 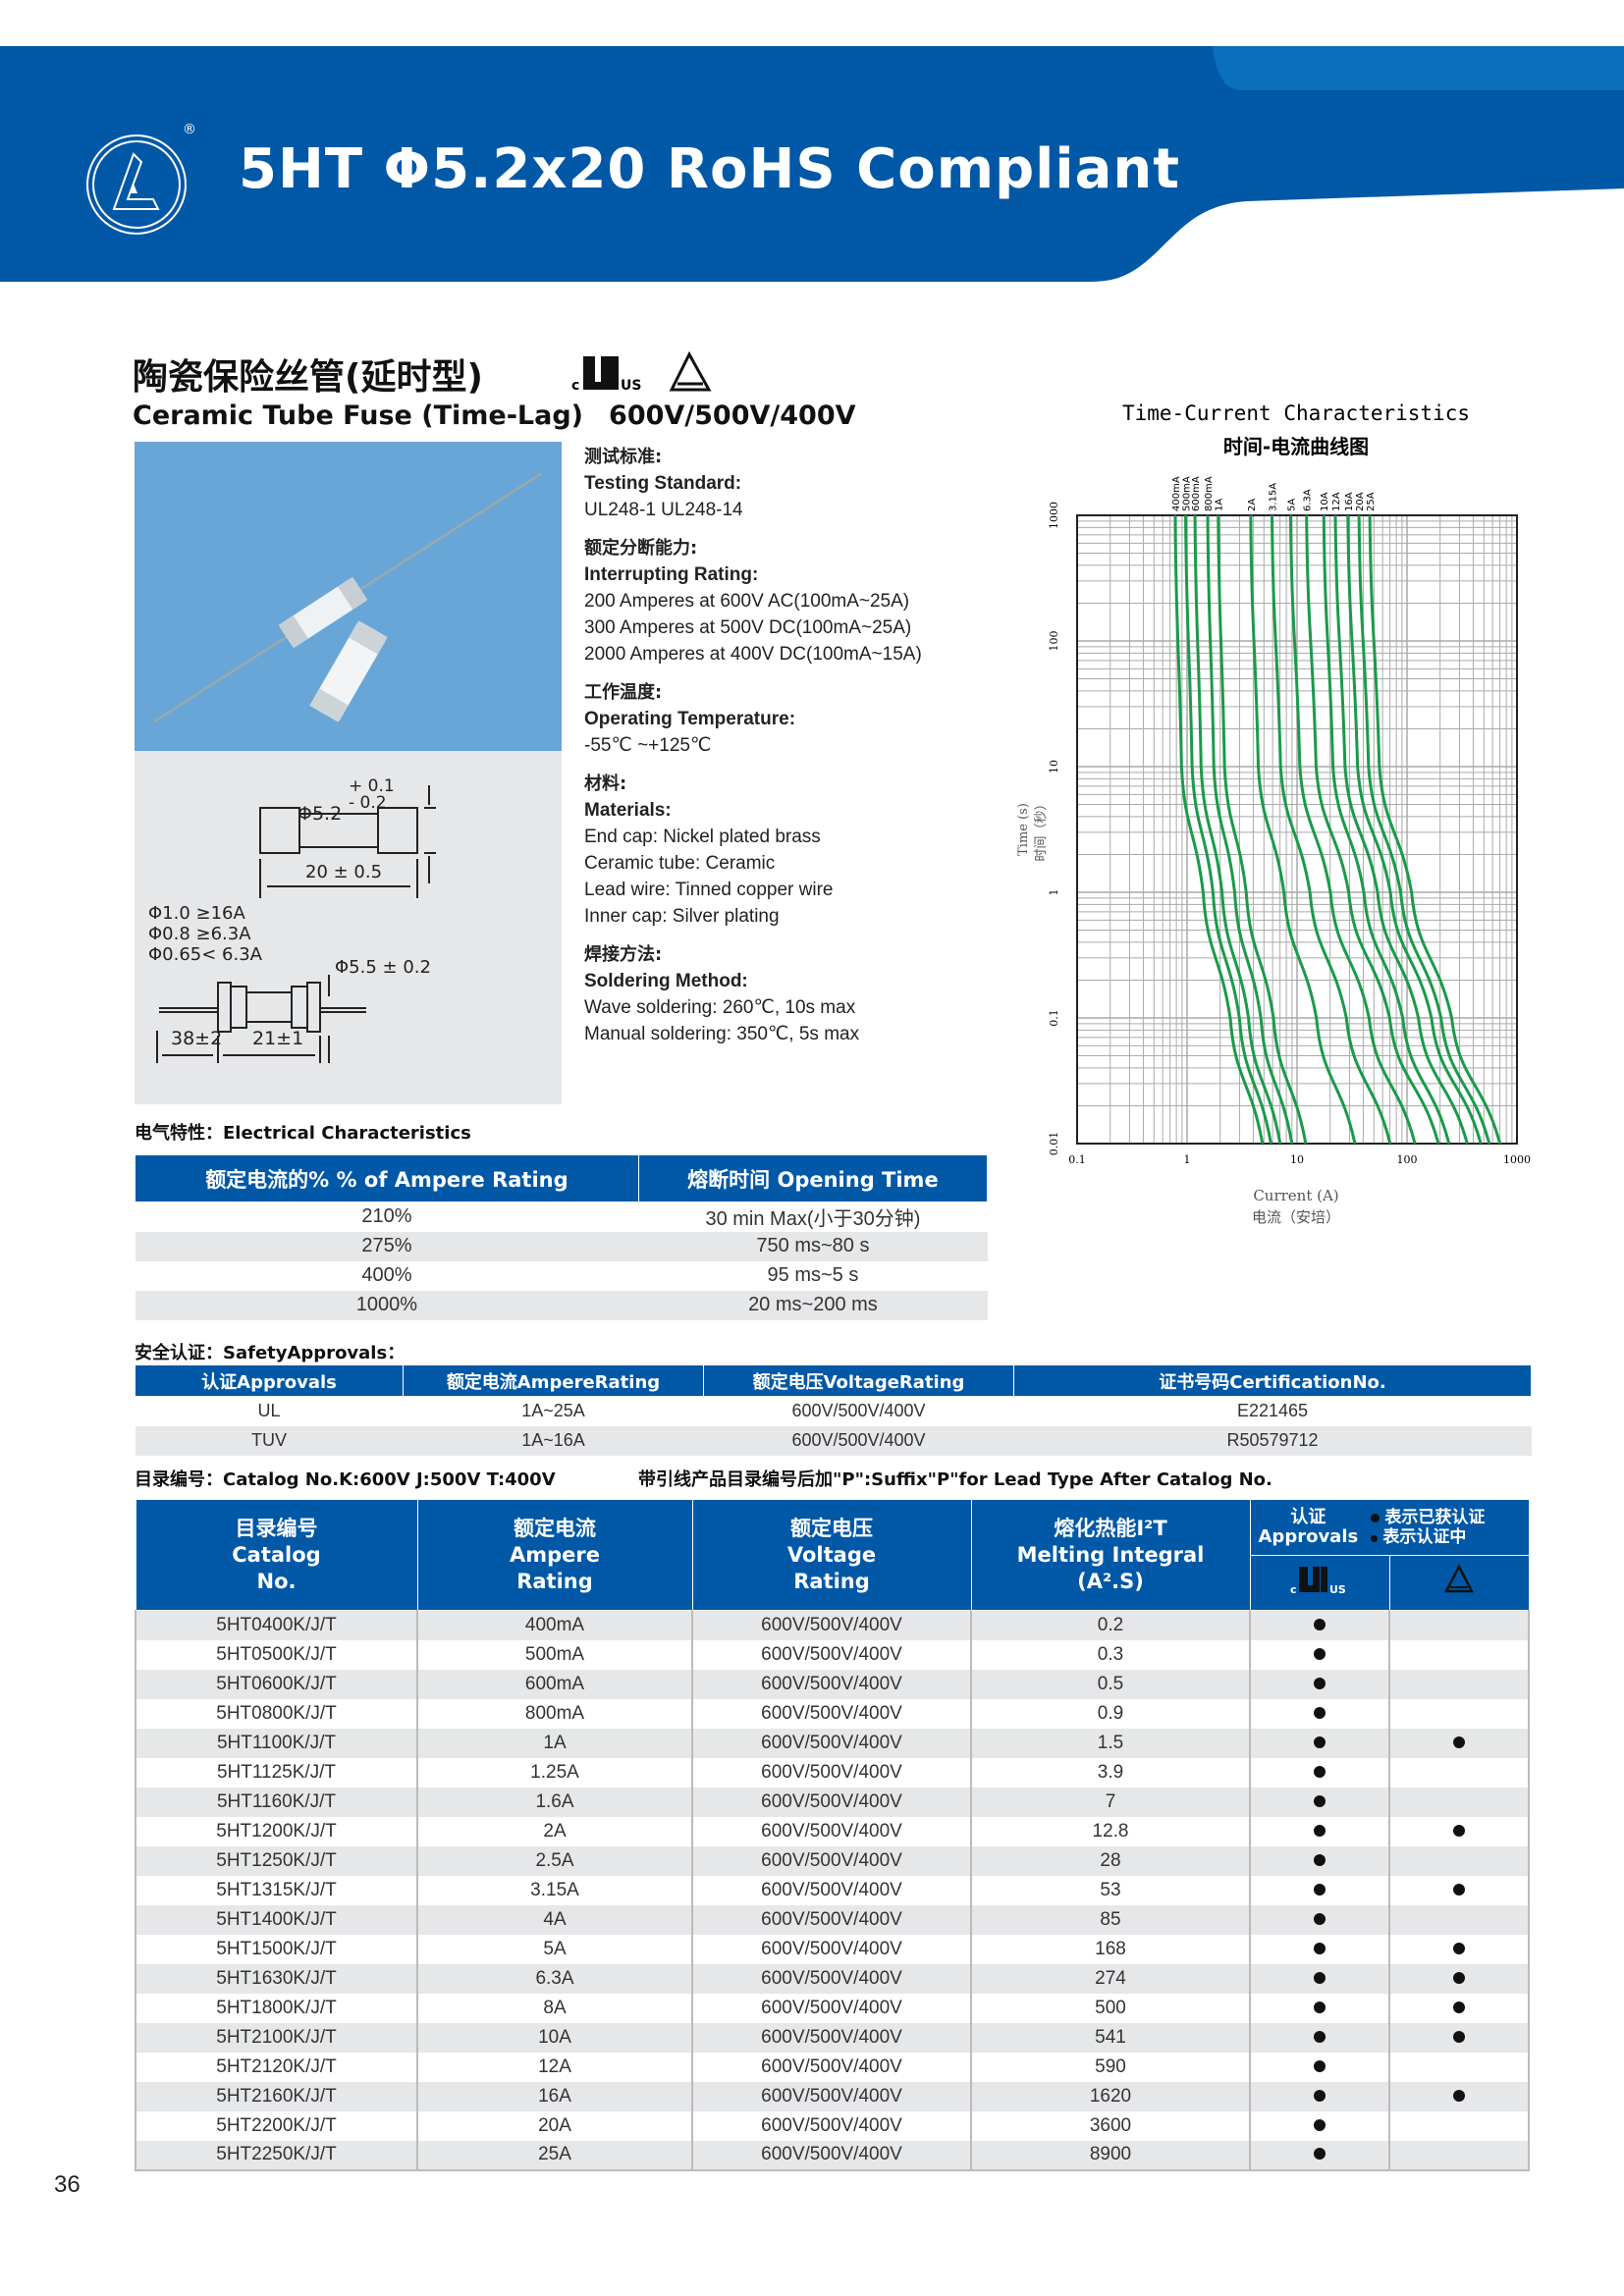 What do you see at coordinates (1360, 502) in the screenshot?
I see `series-label: 20A` at bounding box center [1360, 502].